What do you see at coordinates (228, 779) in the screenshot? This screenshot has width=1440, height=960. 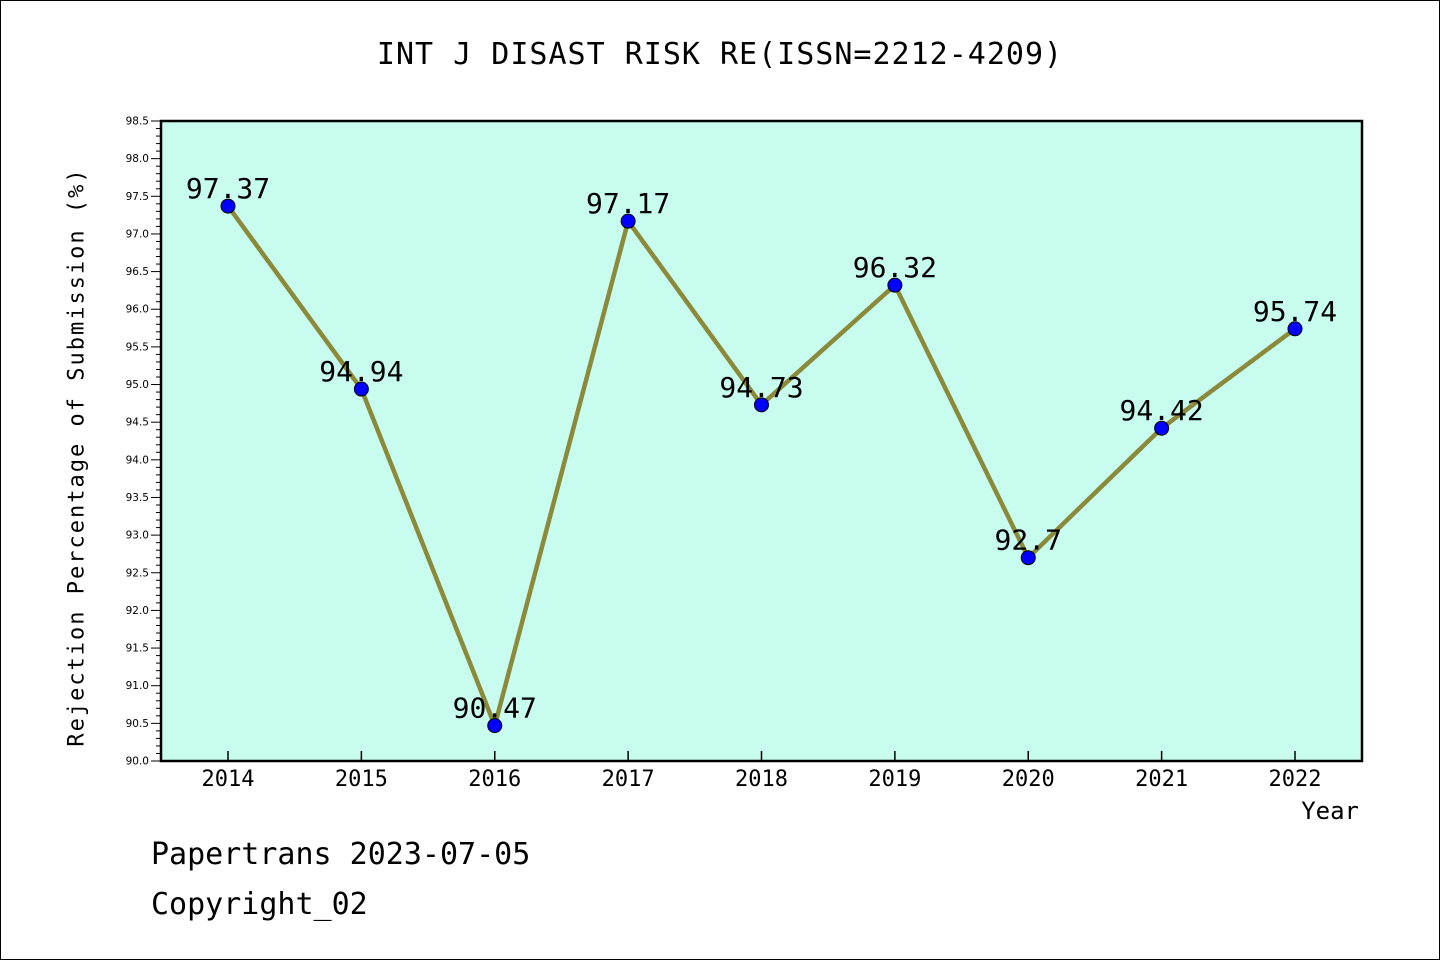 I see `x-tick-label: 2014` at bounding box center [228, 779].